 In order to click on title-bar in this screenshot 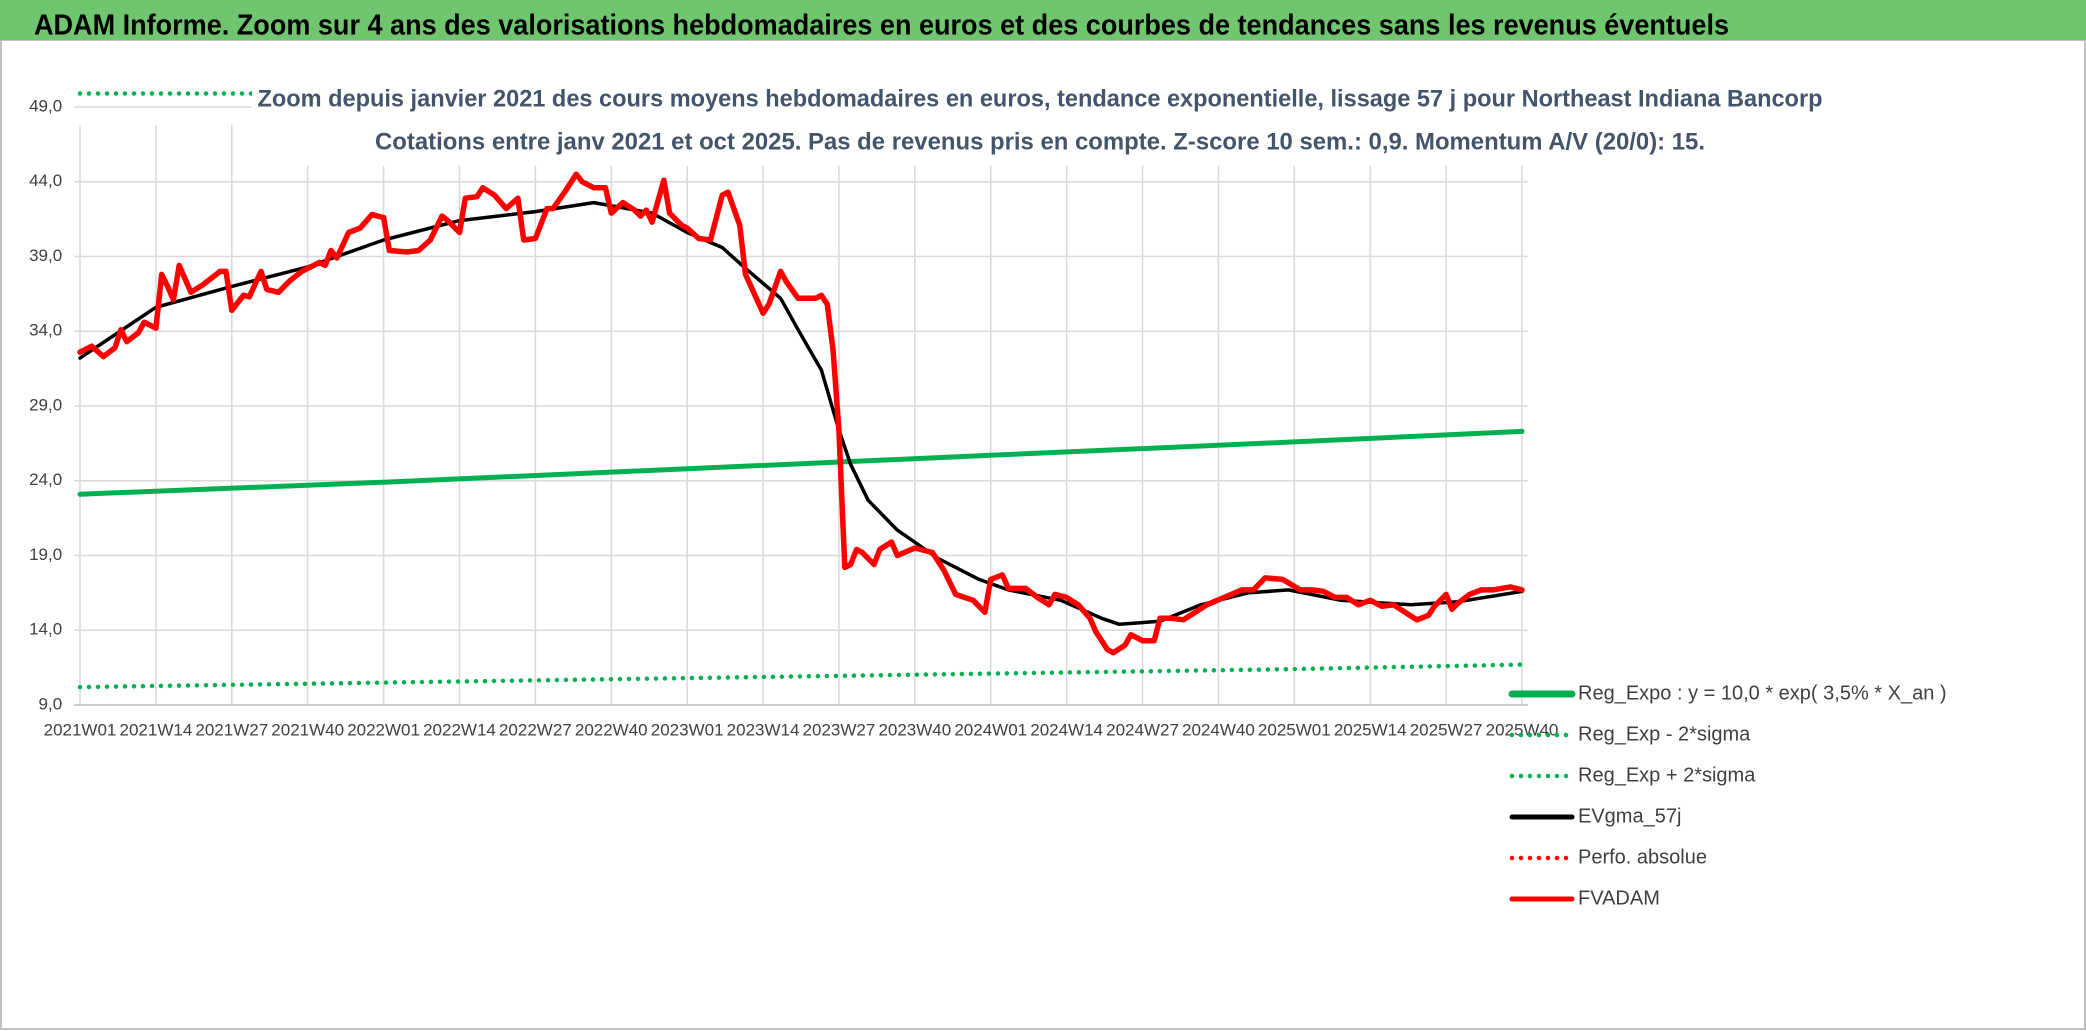, I will do `click(1043, 20)`.